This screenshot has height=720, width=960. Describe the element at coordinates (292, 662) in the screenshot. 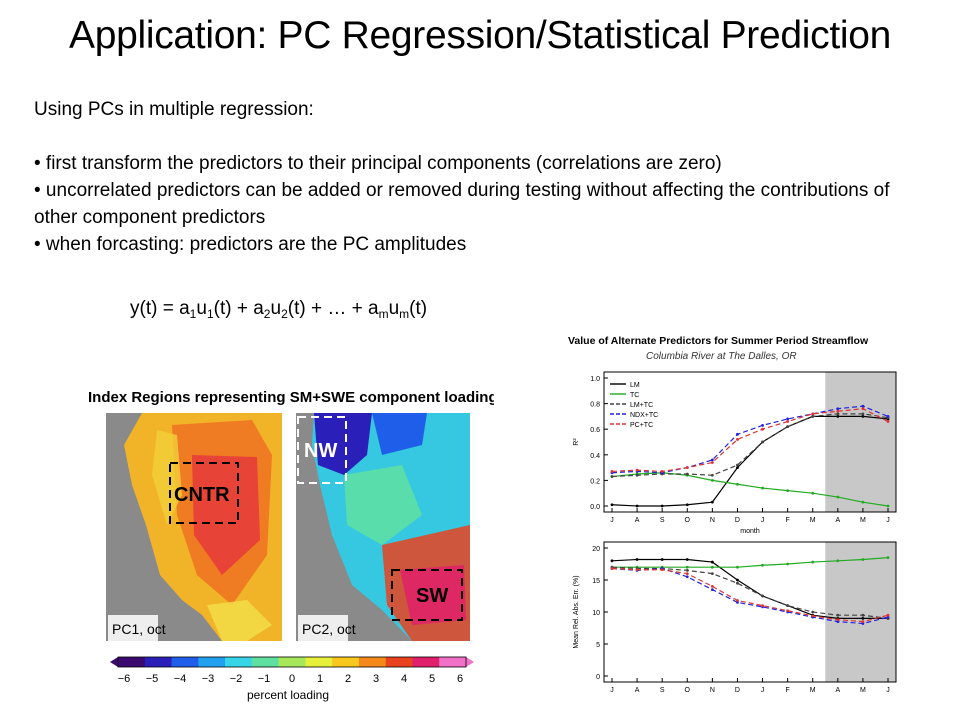

I see `colorbar-frame` at that location.